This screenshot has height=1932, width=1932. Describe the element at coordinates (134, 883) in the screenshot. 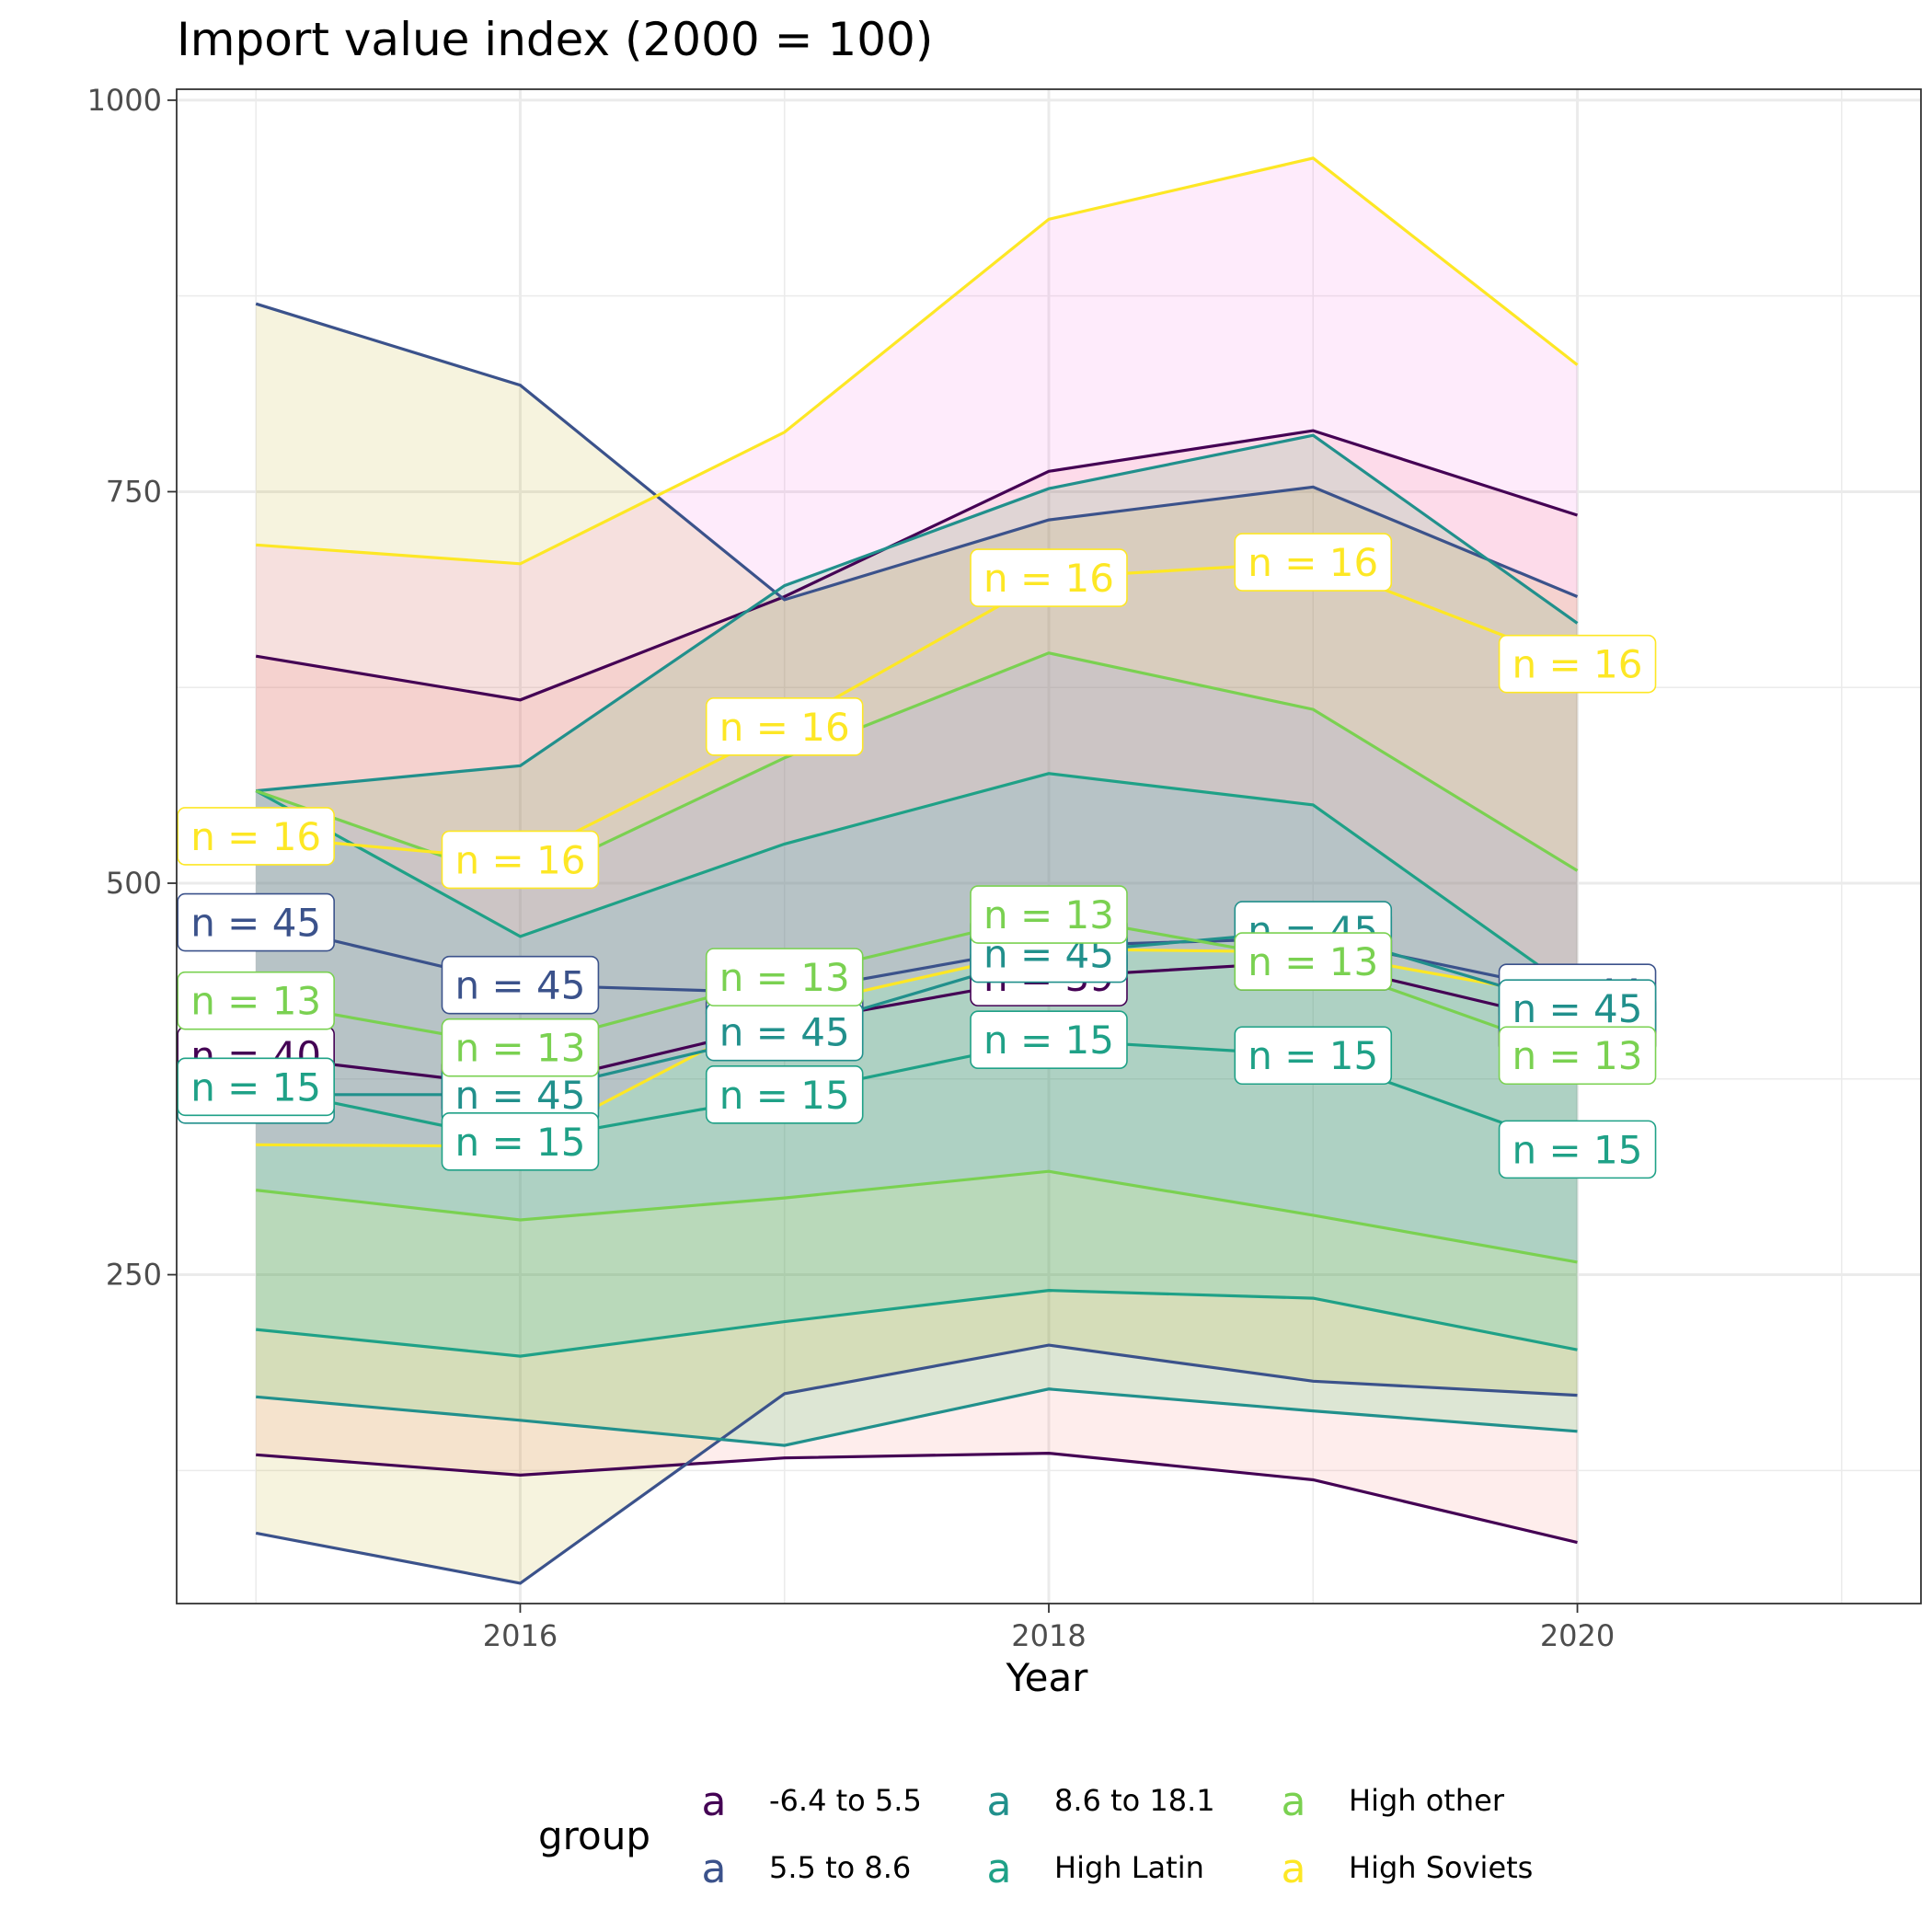

I see `y-tick-label: 500` at that location.